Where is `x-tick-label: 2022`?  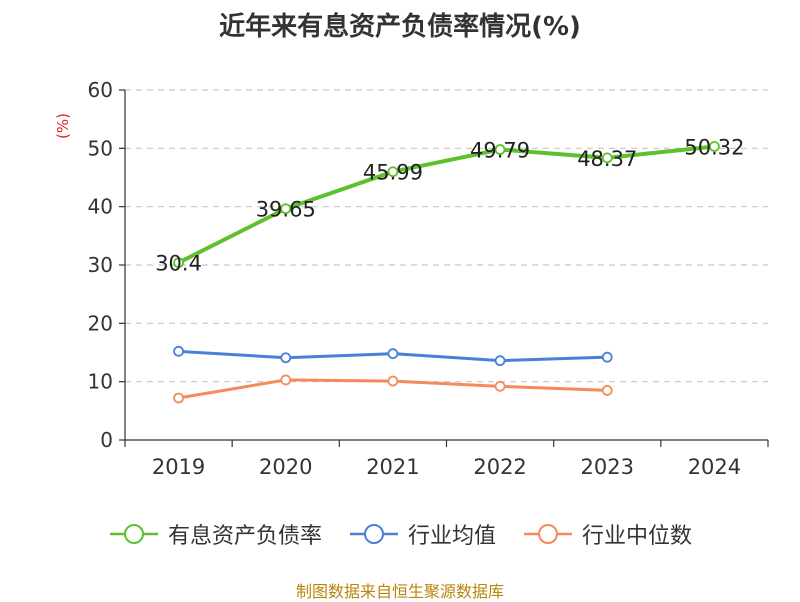 x-tick-label: 2022 is located at coordinates (499, 467).